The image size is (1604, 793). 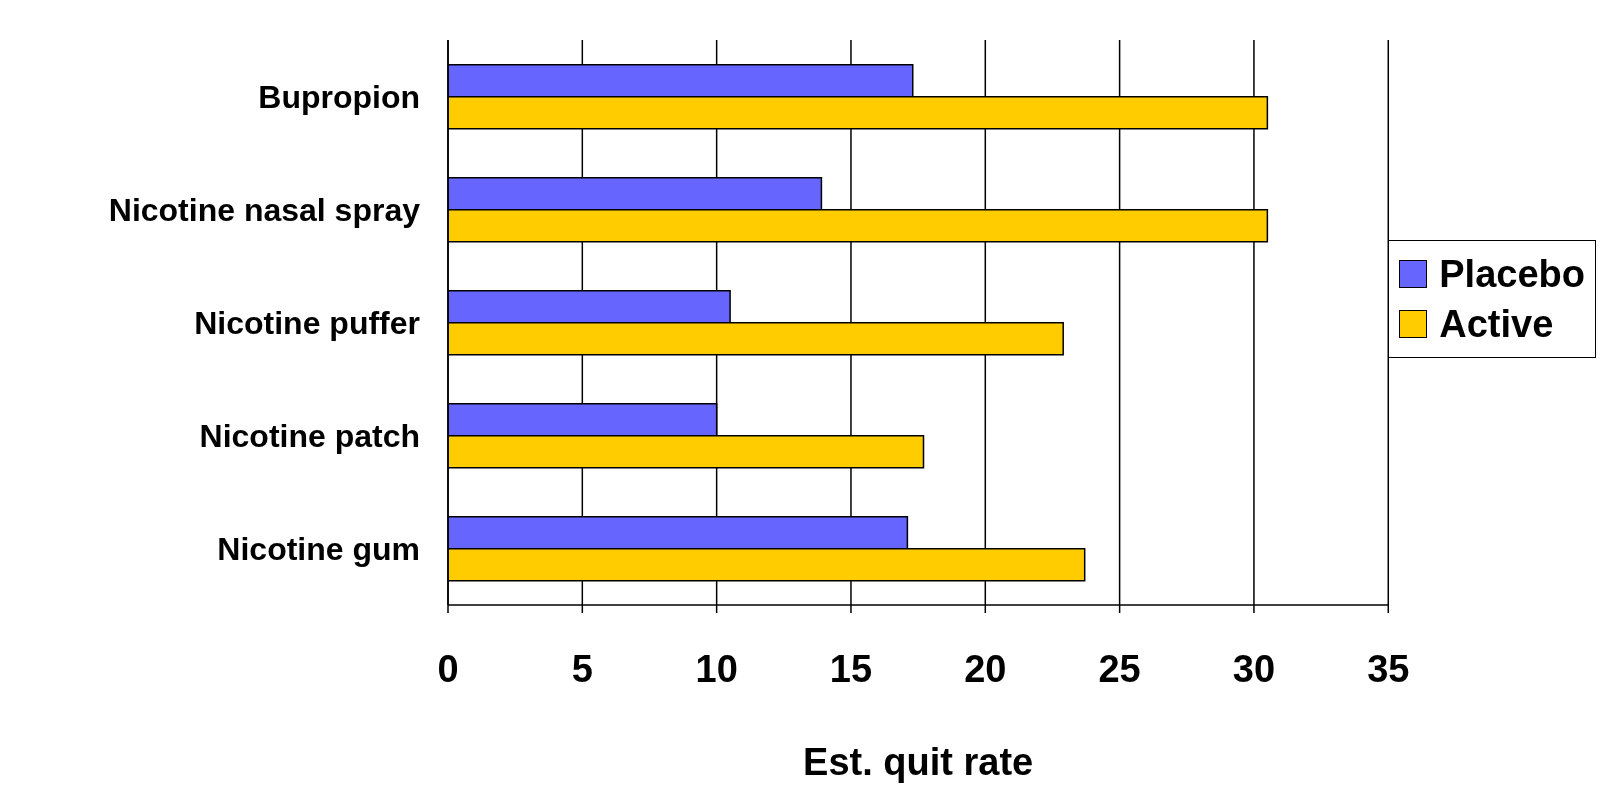 I want to click on y-tick-label: Nicotine patch, so click(x=309, y=435).